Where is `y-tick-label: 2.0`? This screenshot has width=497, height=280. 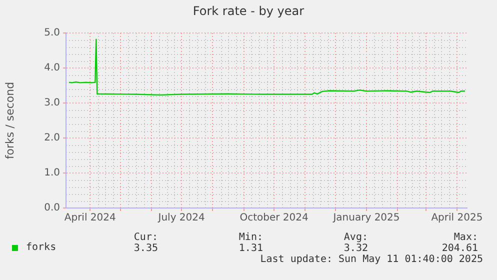 y-tick-label: 2.0 is located at coordinates (52, 138).